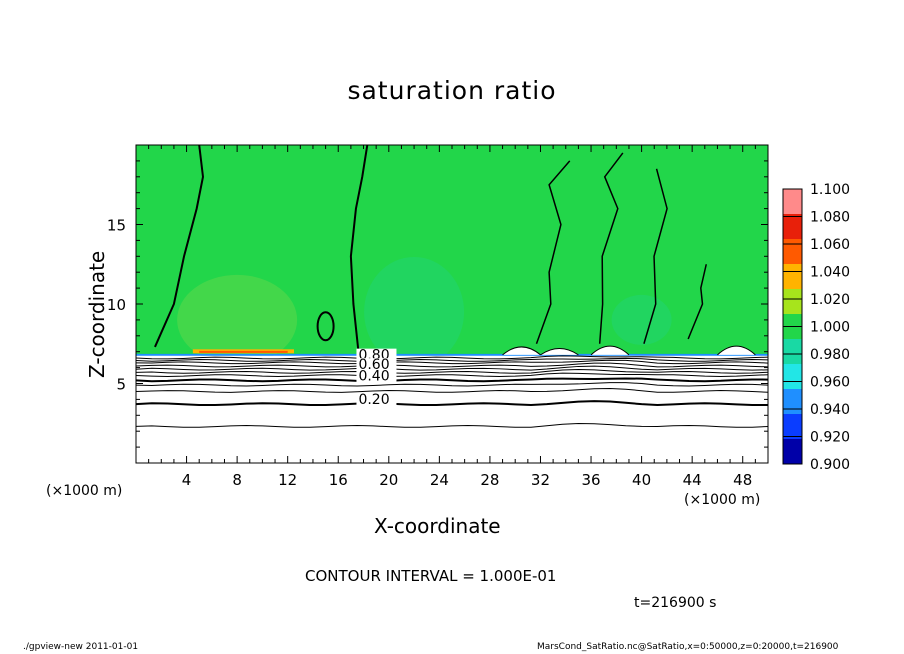 The height and width of the screenshot is (654, 904). I want to click on lower-layer-fill, so click(452, 409).